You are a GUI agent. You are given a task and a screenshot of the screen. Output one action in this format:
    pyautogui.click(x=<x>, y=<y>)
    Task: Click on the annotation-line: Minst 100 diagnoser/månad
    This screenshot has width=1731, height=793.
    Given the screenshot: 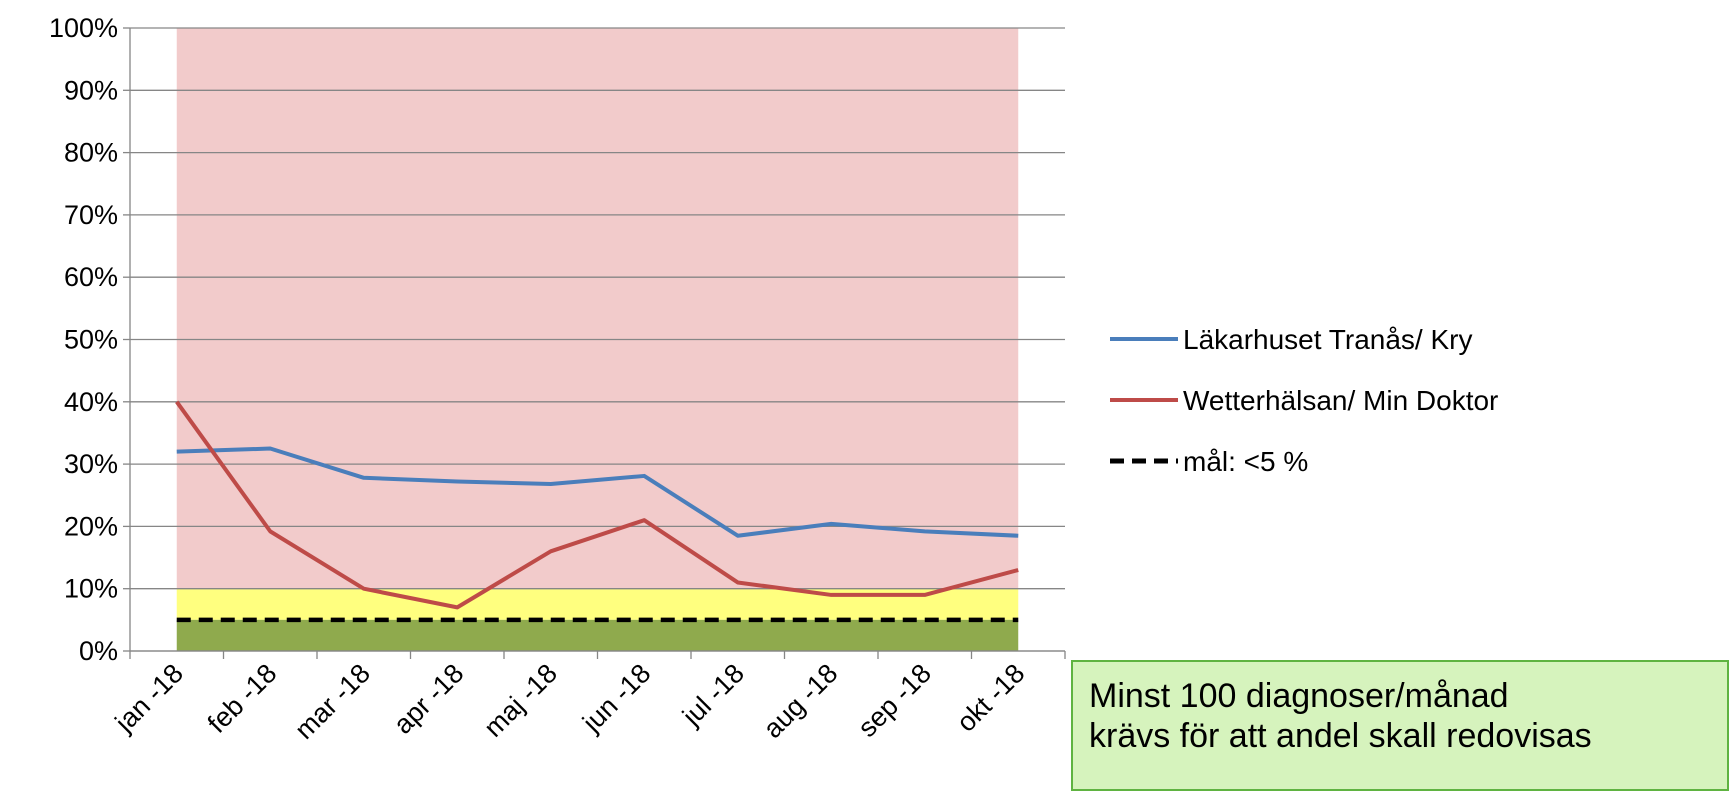 What is the action you would take?
    pyautogui.click(x=1299, y=696)
    